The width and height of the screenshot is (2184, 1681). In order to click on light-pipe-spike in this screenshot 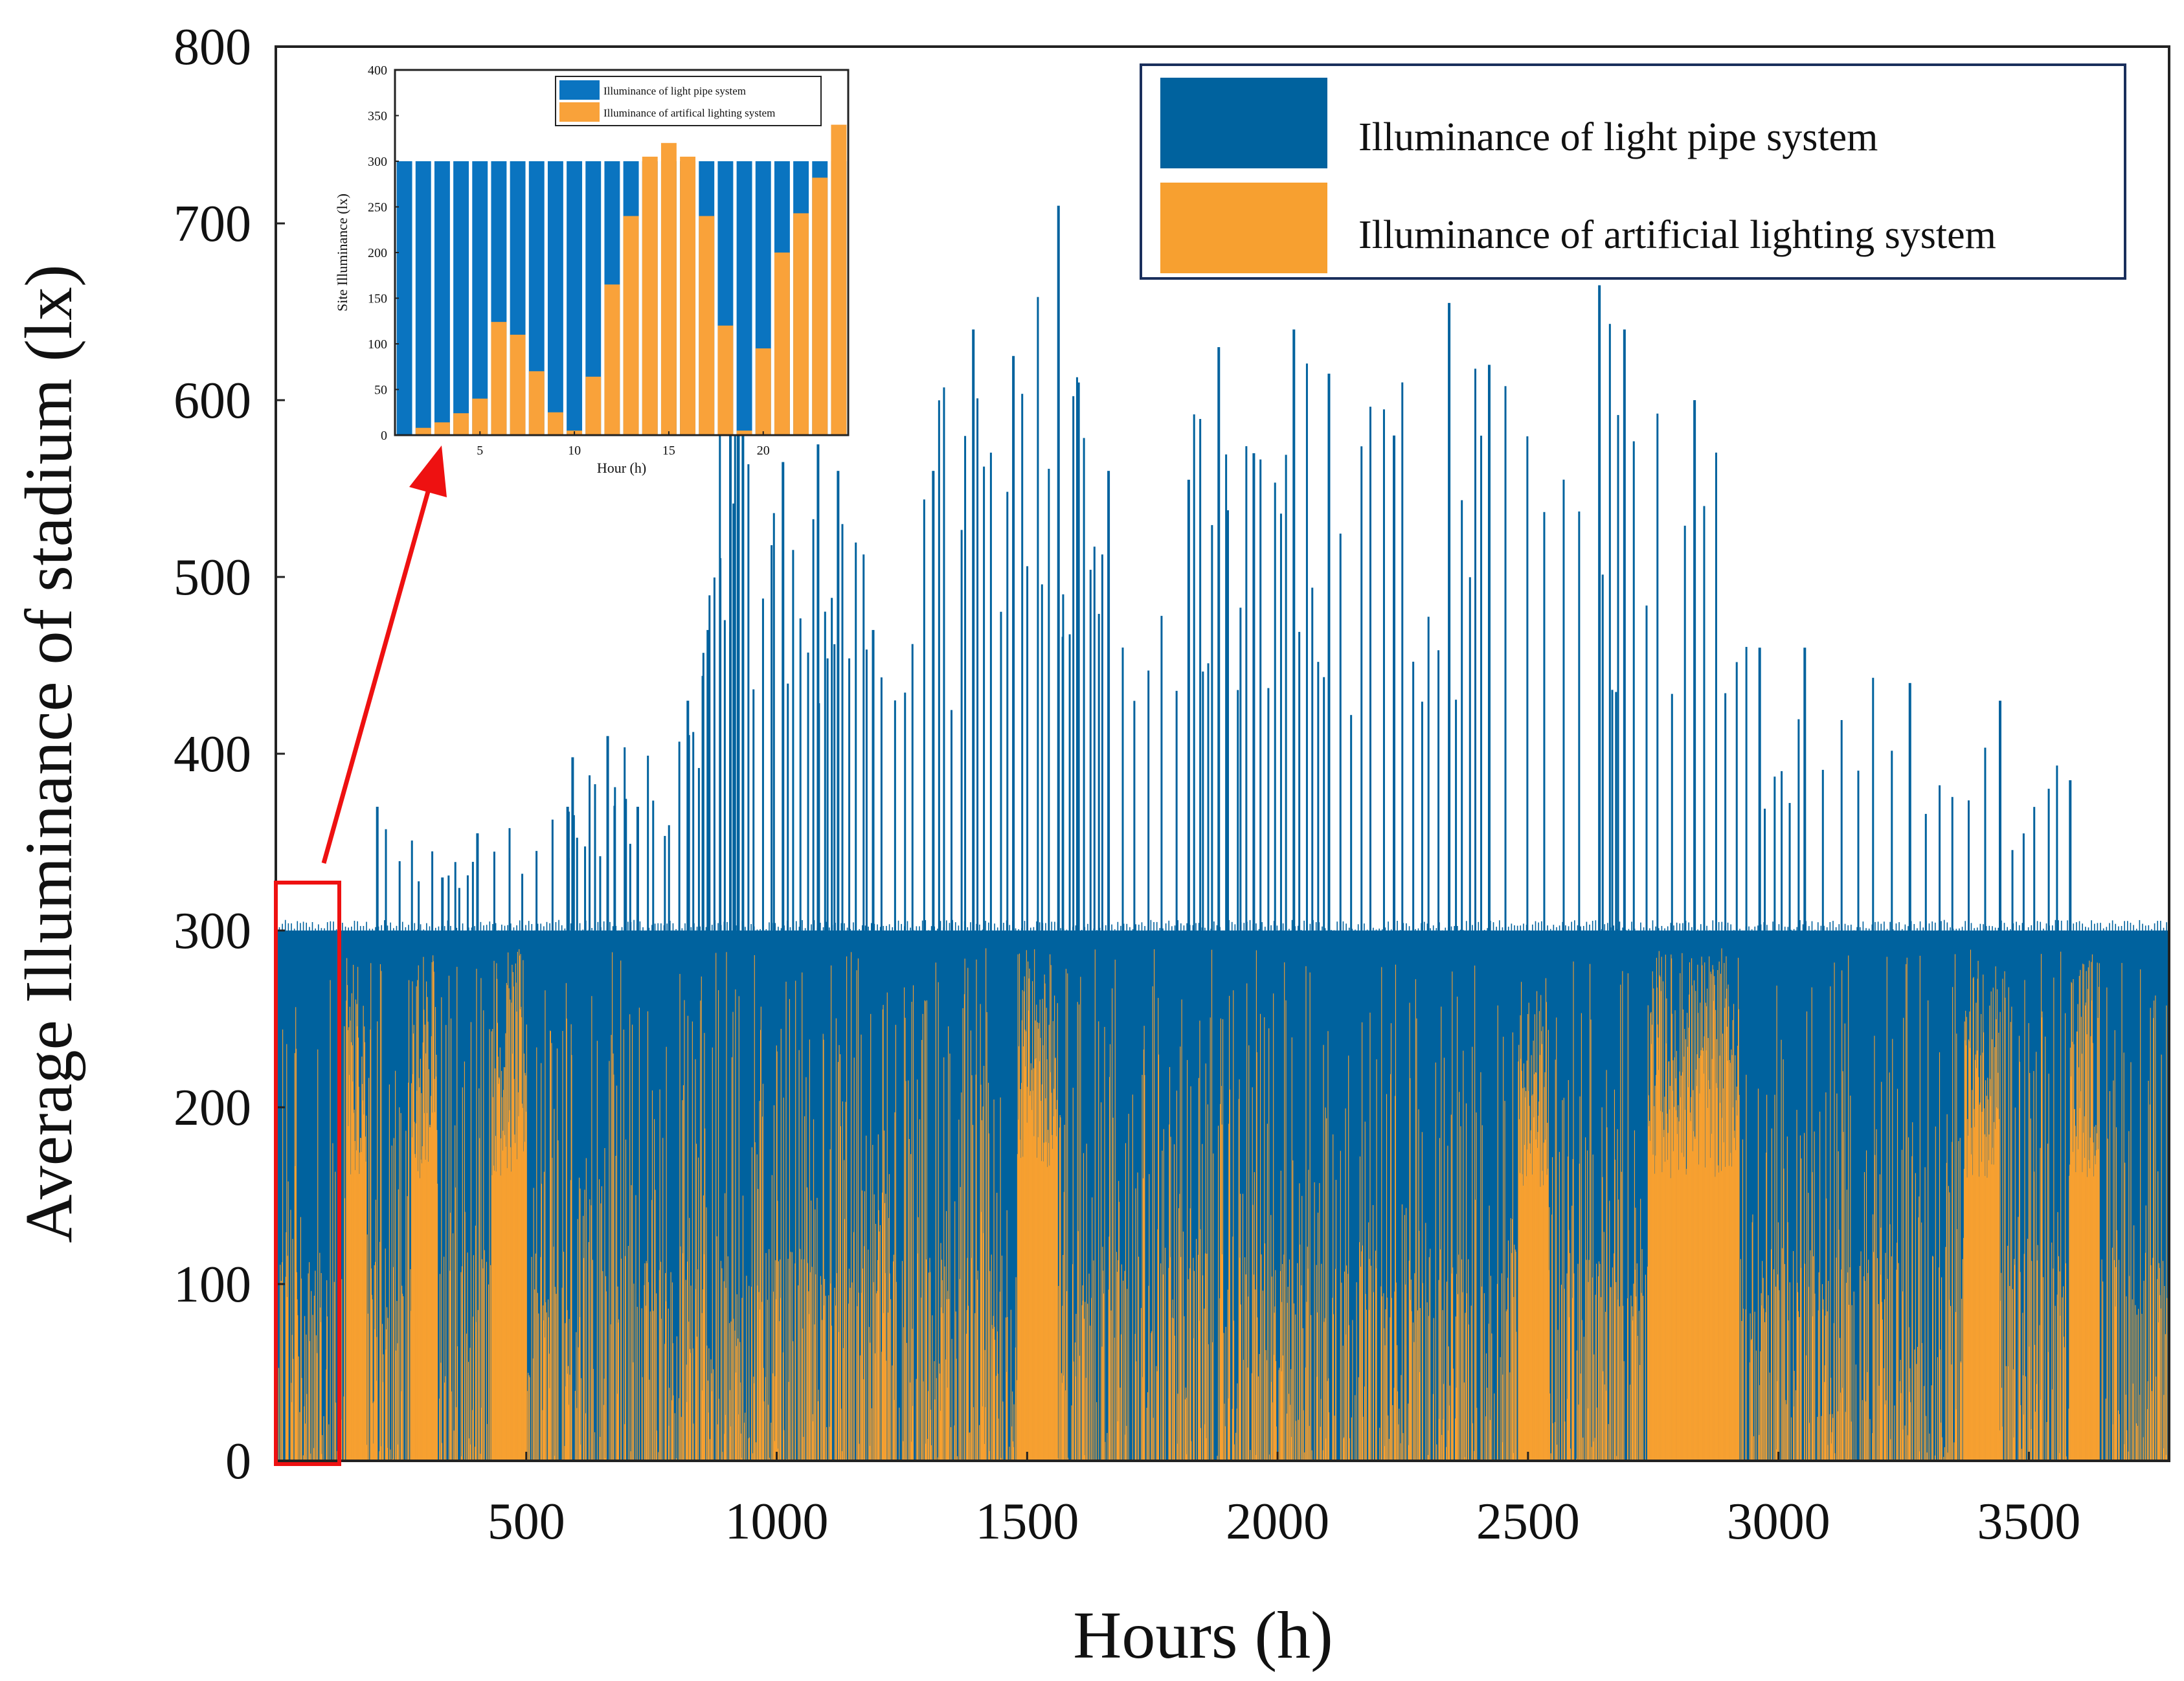, I will do `click(2070, 855)`.